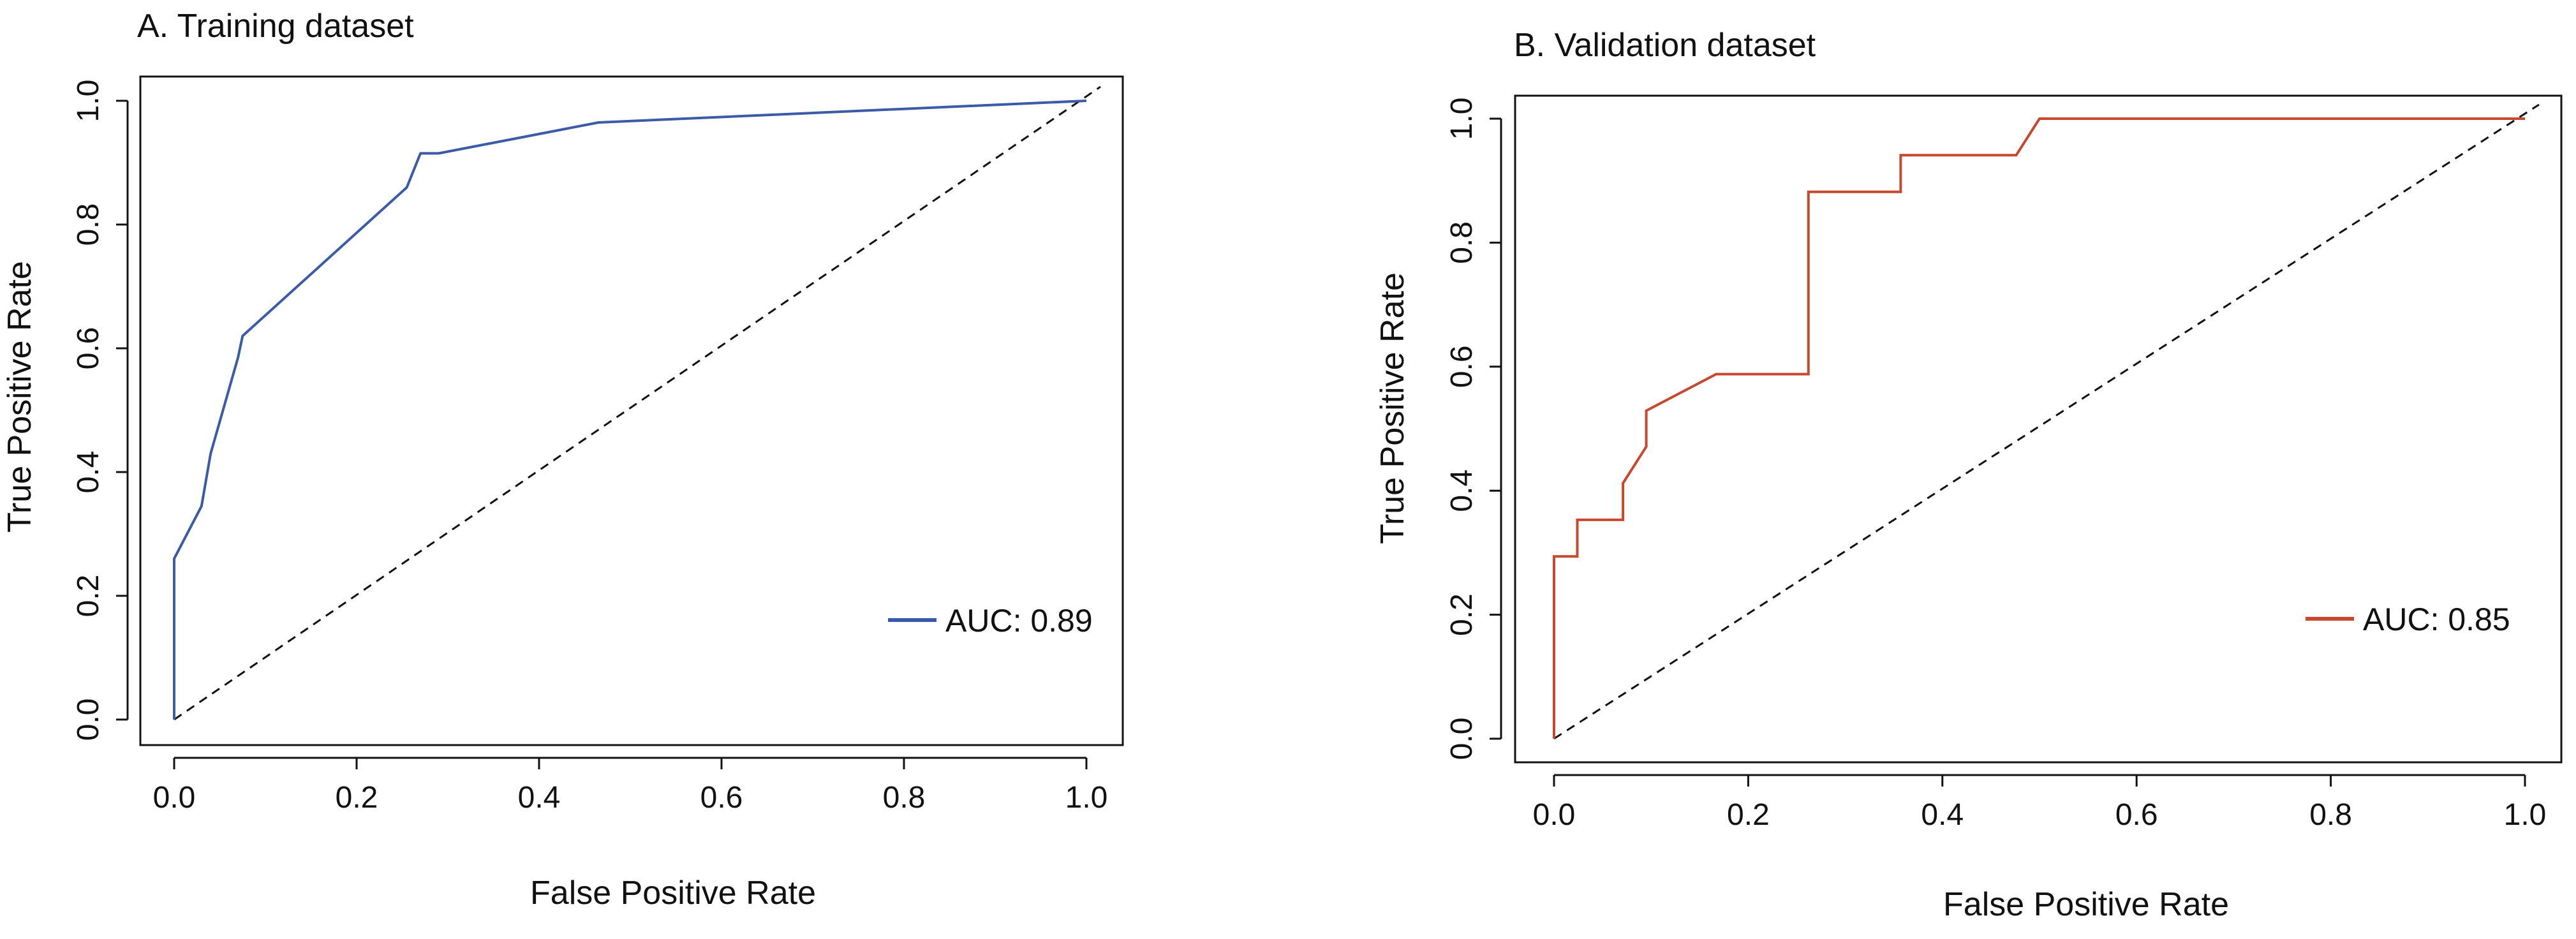 The image size is (2576, 939). I want to click on legend-label: AUC: 0.85, so click(2436, 620).